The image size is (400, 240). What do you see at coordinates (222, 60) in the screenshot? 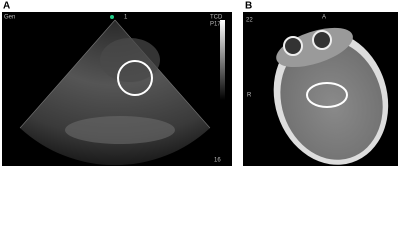
I see `gray-scale-bar` at bounding box center [222, 60].